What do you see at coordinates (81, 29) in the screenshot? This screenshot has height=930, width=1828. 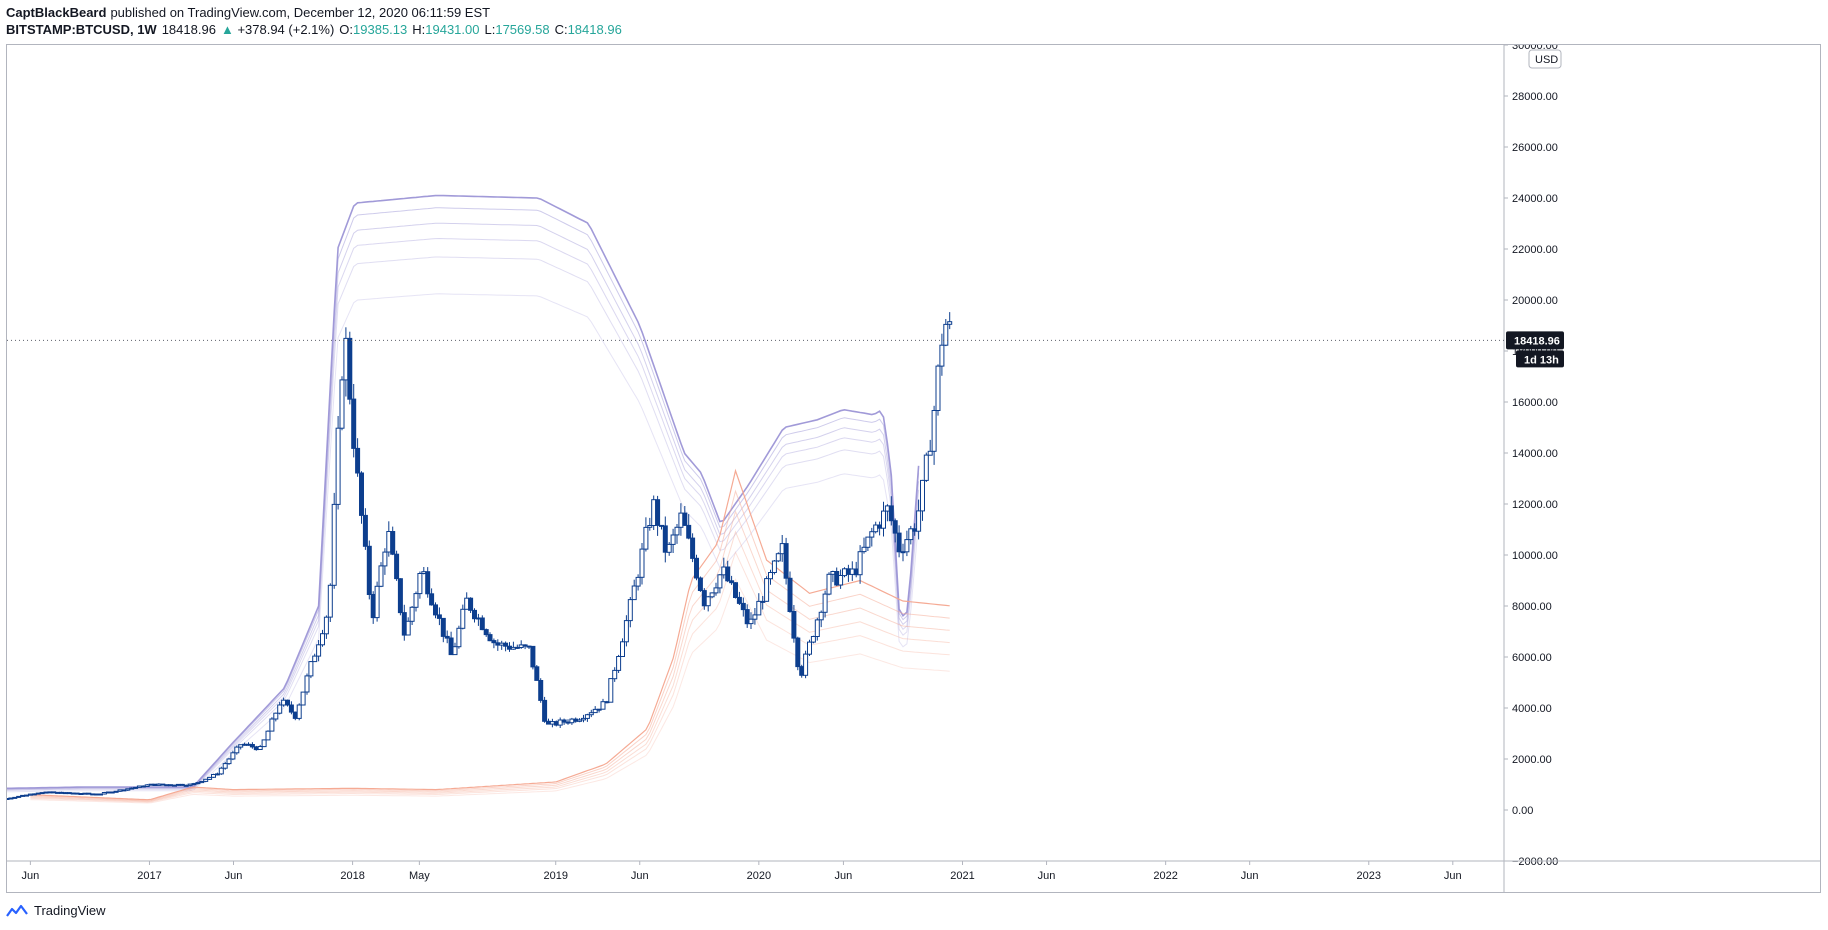 I see `symbol-label: BITSTAMP:BTCUSD, 1W` at bounding box center [81, 29].